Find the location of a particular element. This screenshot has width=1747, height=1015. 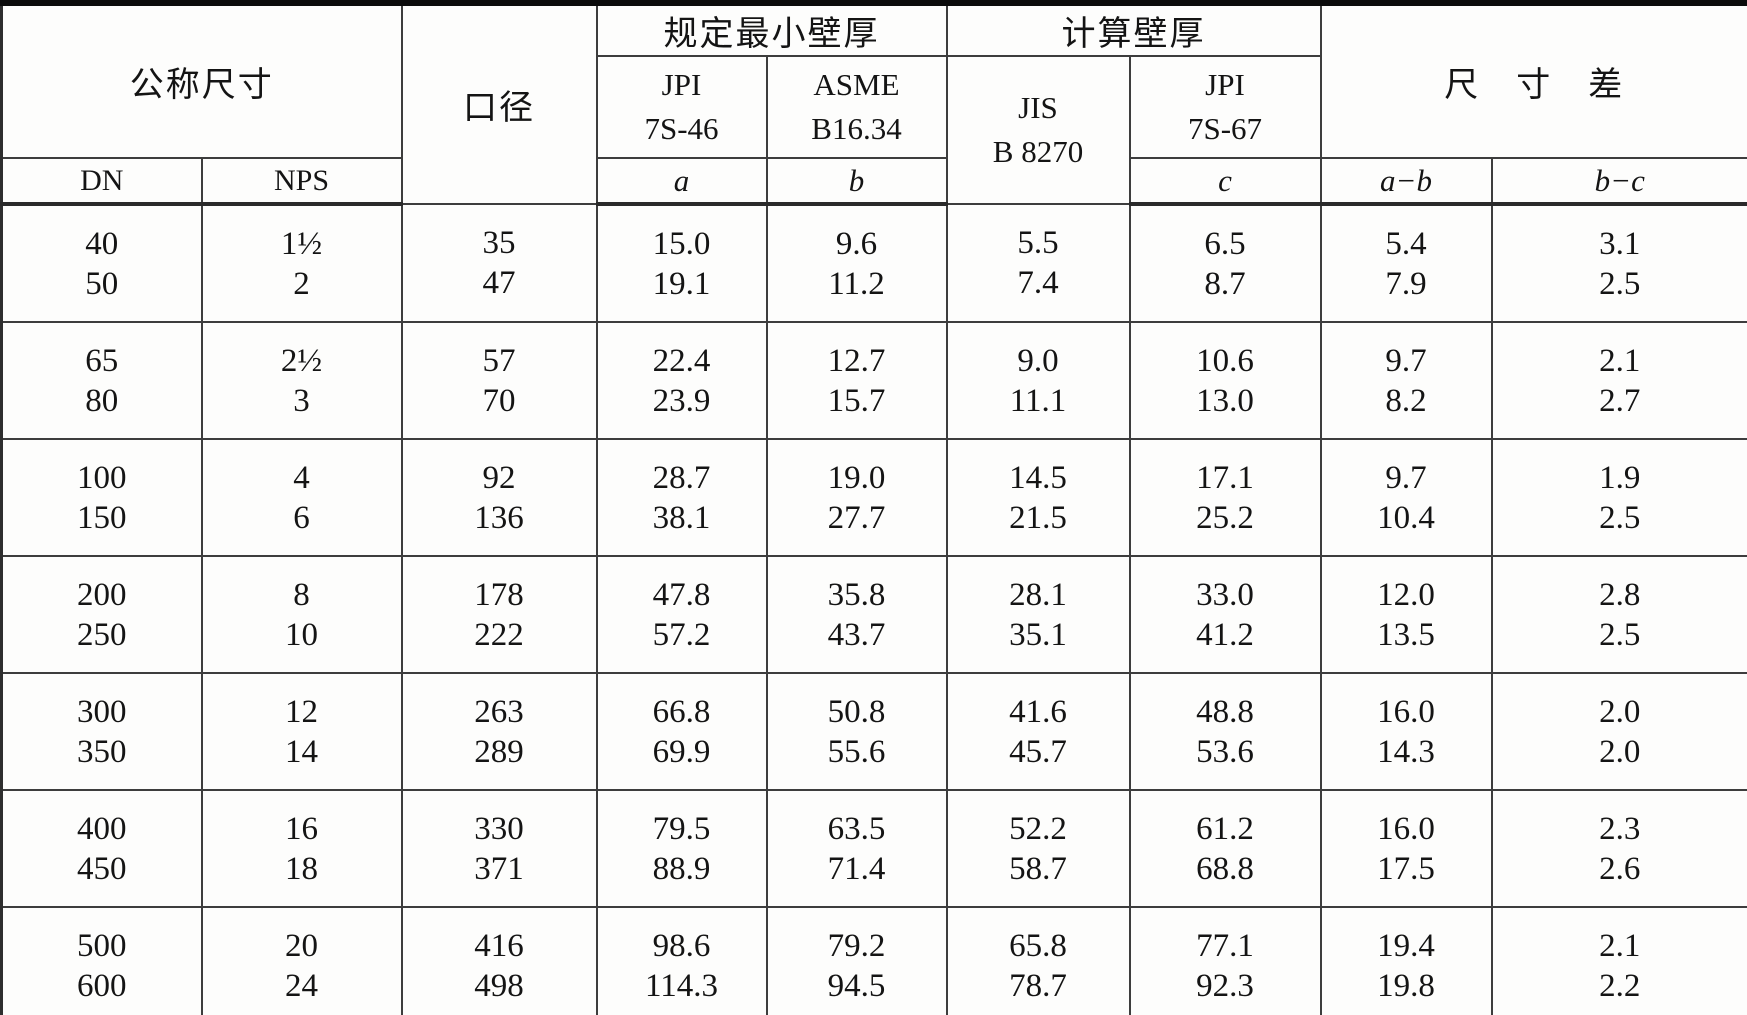

header-jpi-7s46-line2: 7S-46 is located at coordinates (681, 128).